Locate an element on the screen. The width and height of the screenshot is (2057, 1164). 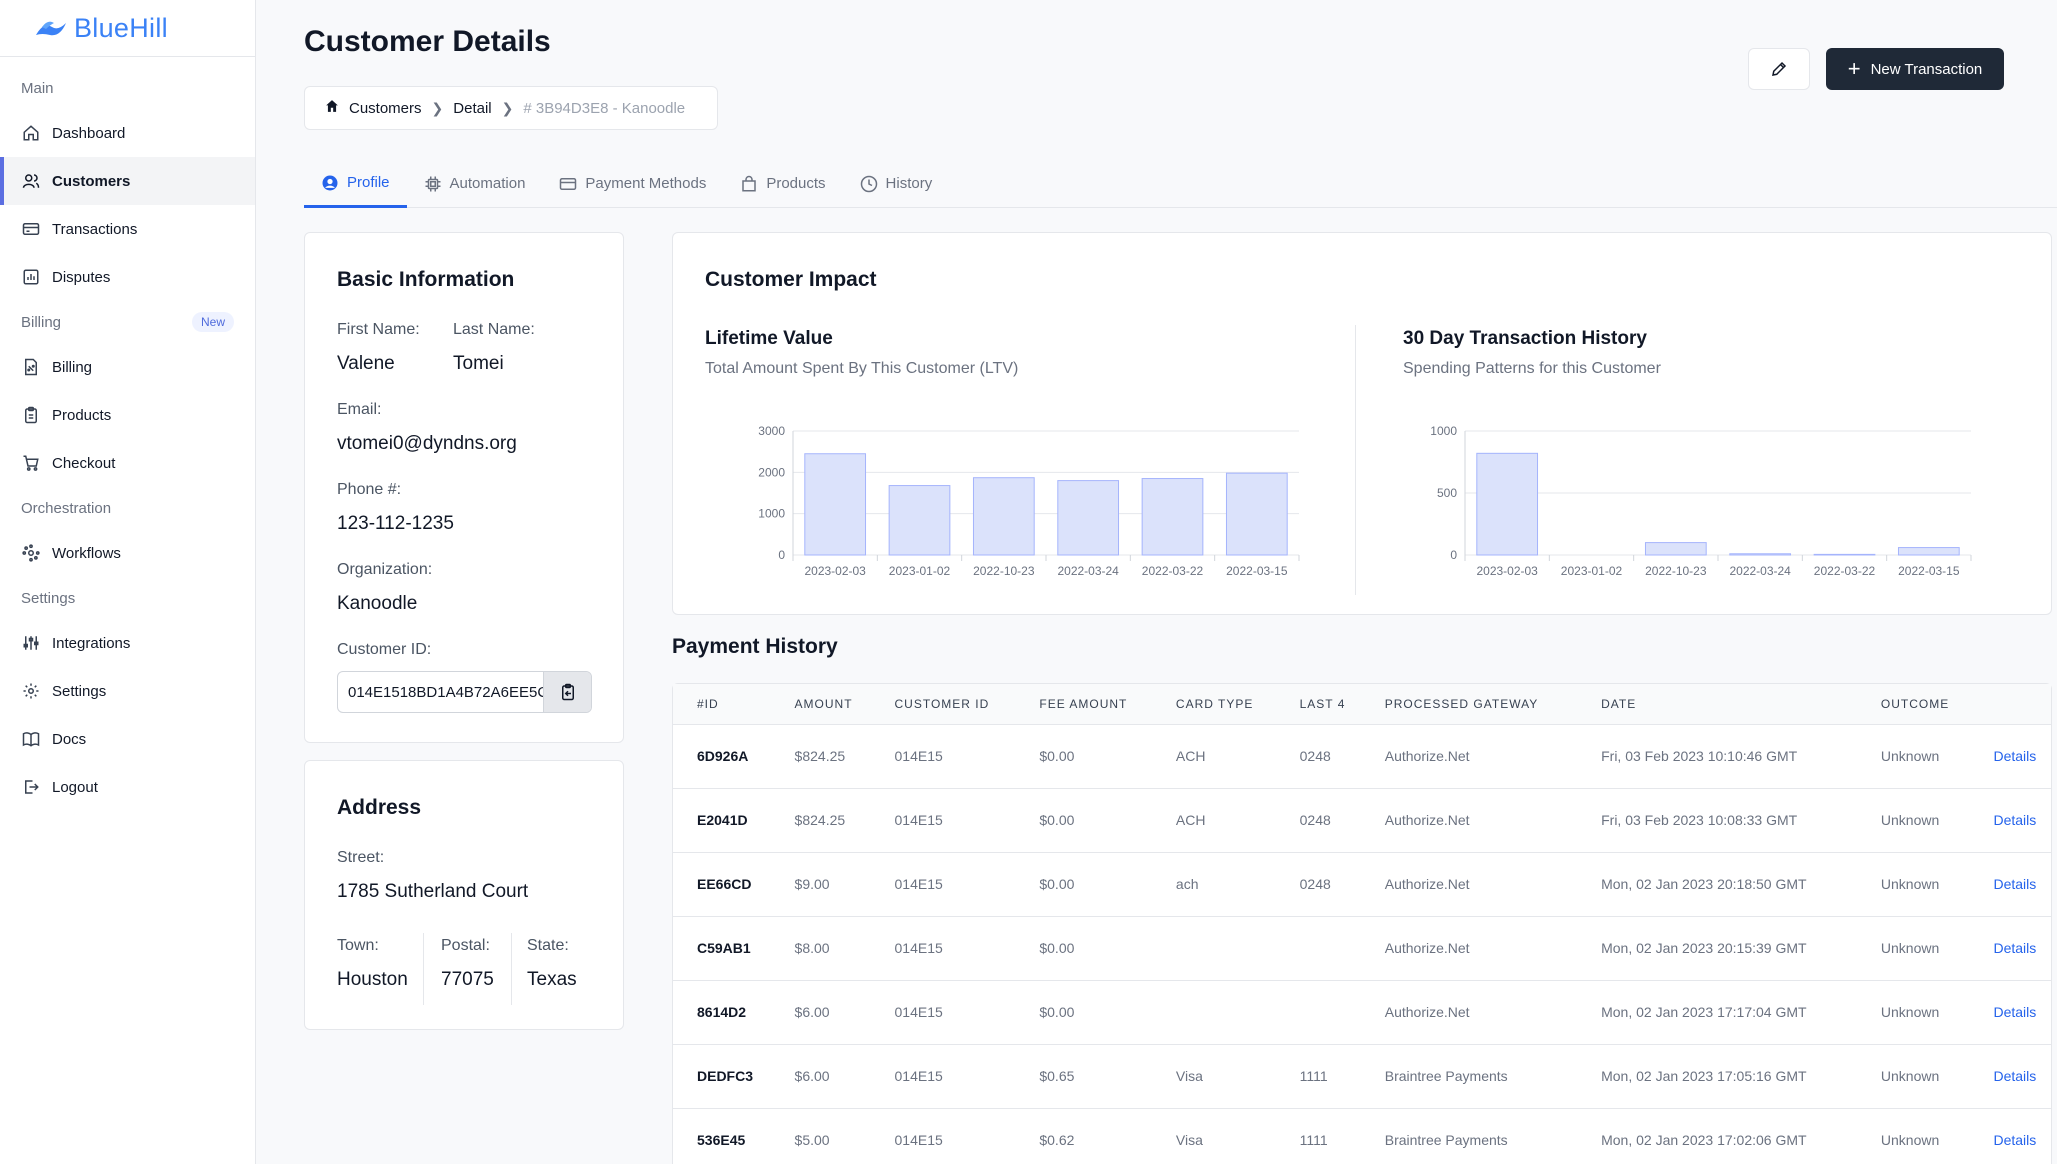
users-icon is located at coordinates (31, 181).